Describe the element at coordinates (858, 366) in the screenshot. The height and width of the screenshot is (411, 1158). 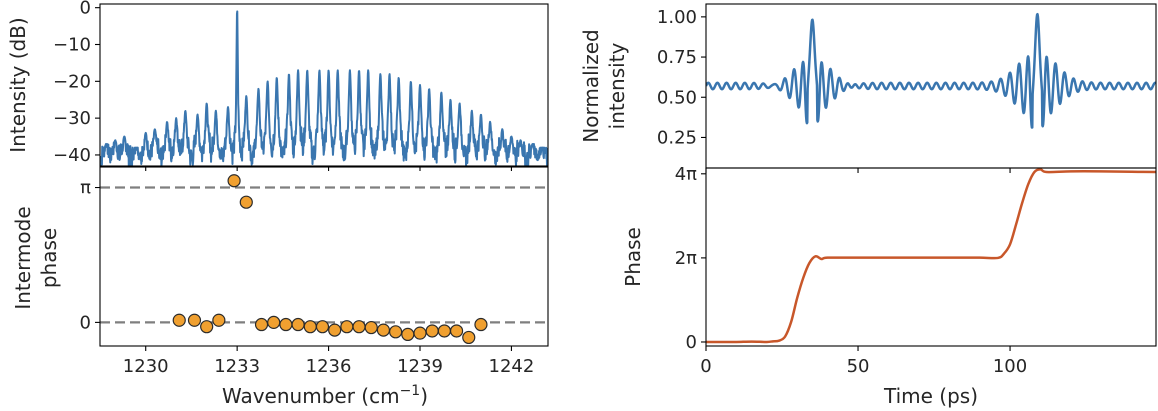
I see `phase-xtick-label: 50` at that location.